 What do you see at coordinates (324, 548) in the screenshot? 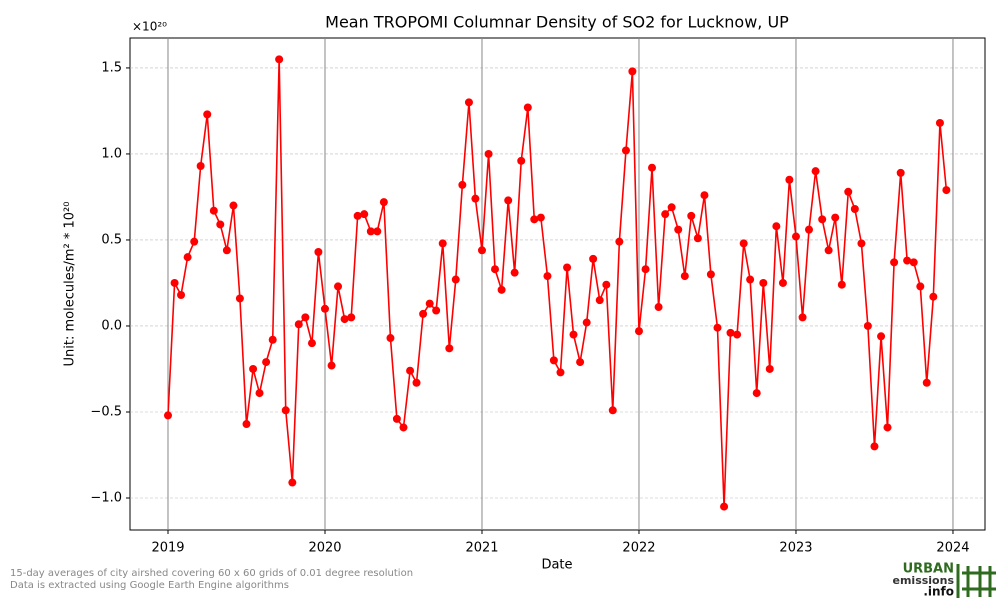
I see `x-tick-label: 2020` at bounding box center [324, 548].